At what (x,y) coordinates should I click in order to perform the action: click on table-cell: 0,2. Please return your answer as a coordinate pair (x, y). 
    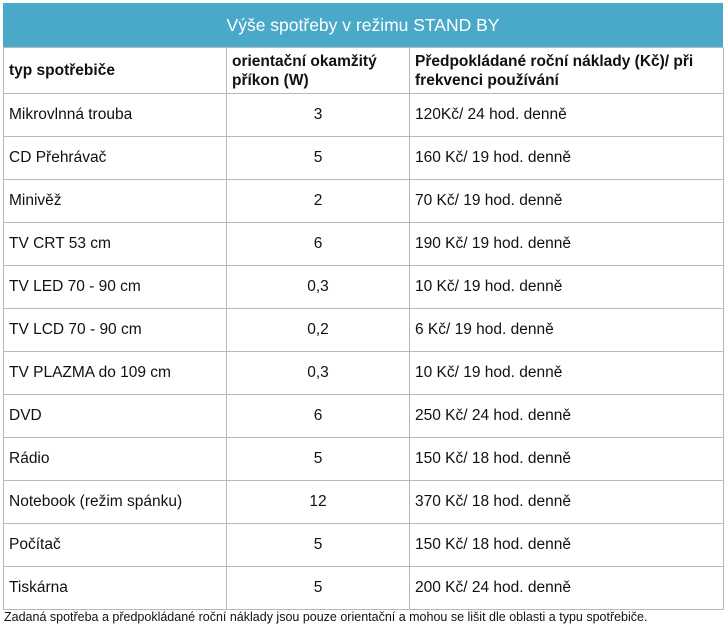
    Looking at the image, I should click on (318, 330).